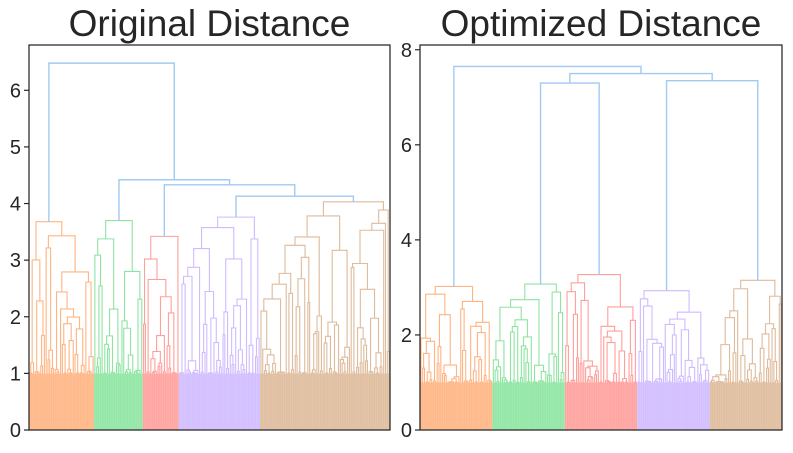 The height and width of the screenshot is (453, 793). What do you see at coordinates (406, 51) in the screenshot?
I see `y-tick-label: 8` at bounding box center [406, 51].